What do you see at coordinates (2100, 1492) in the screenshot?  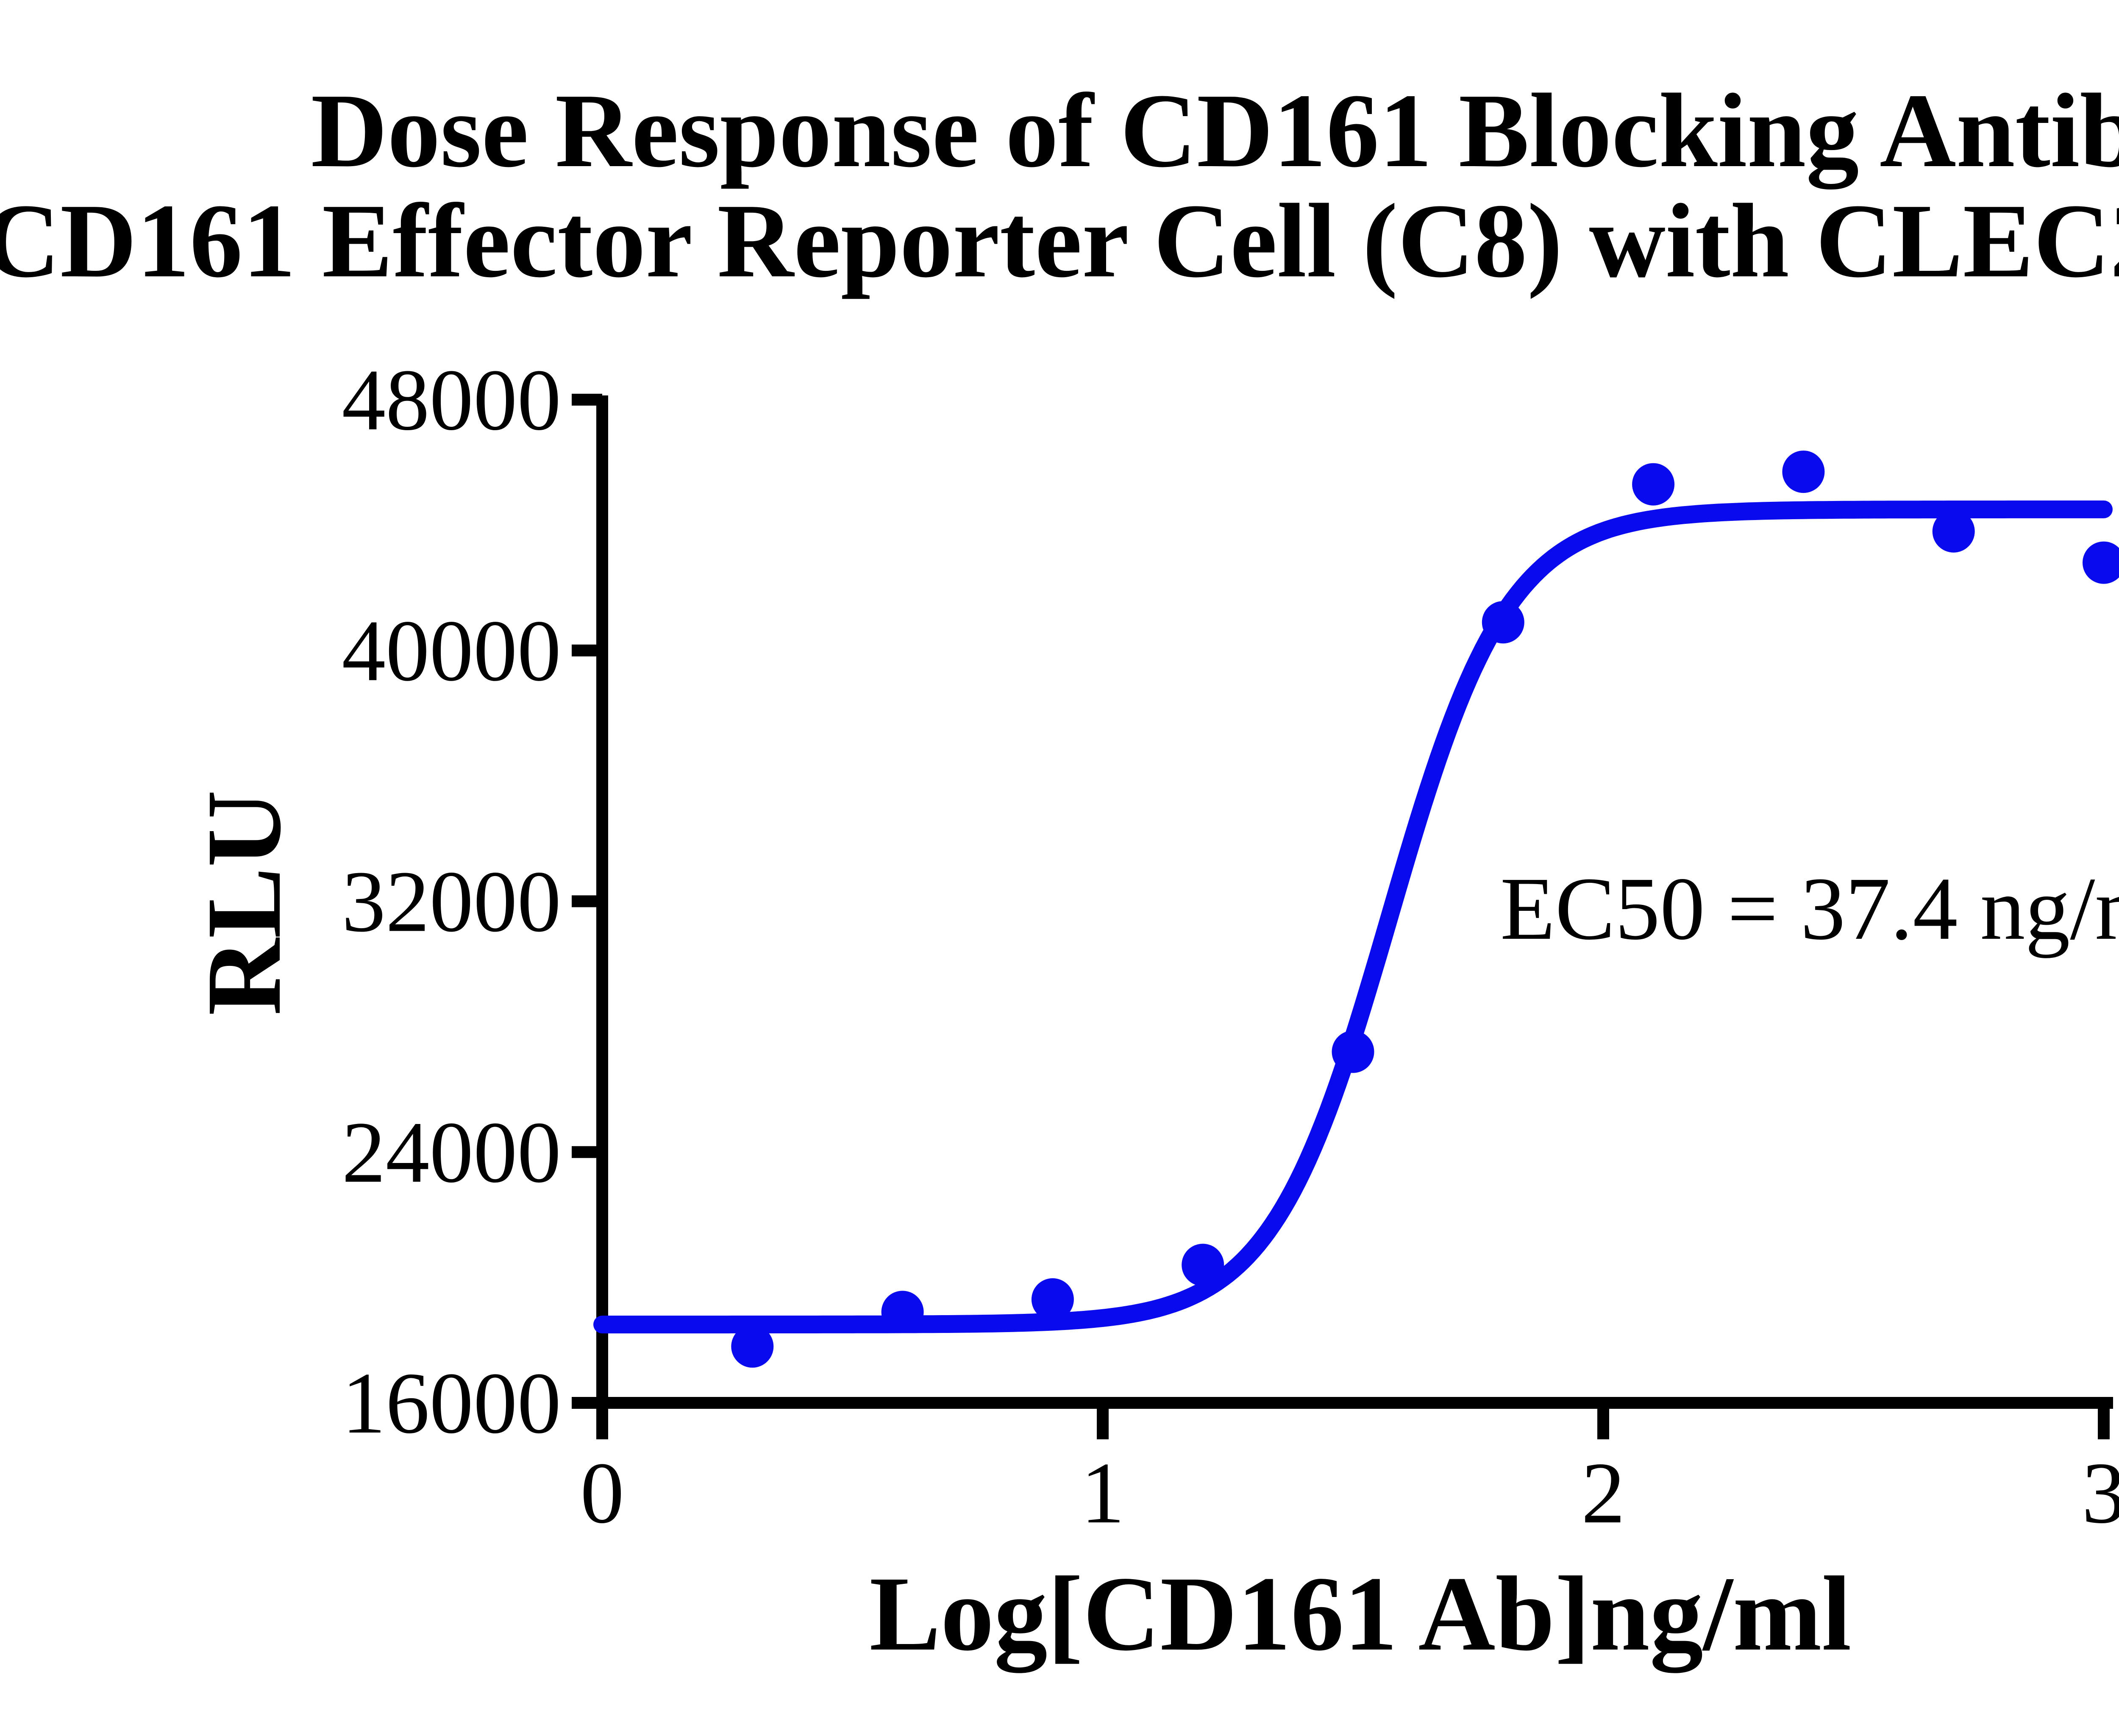 I see `x-tick-label: 3` at bounding box center [2100, 1492].